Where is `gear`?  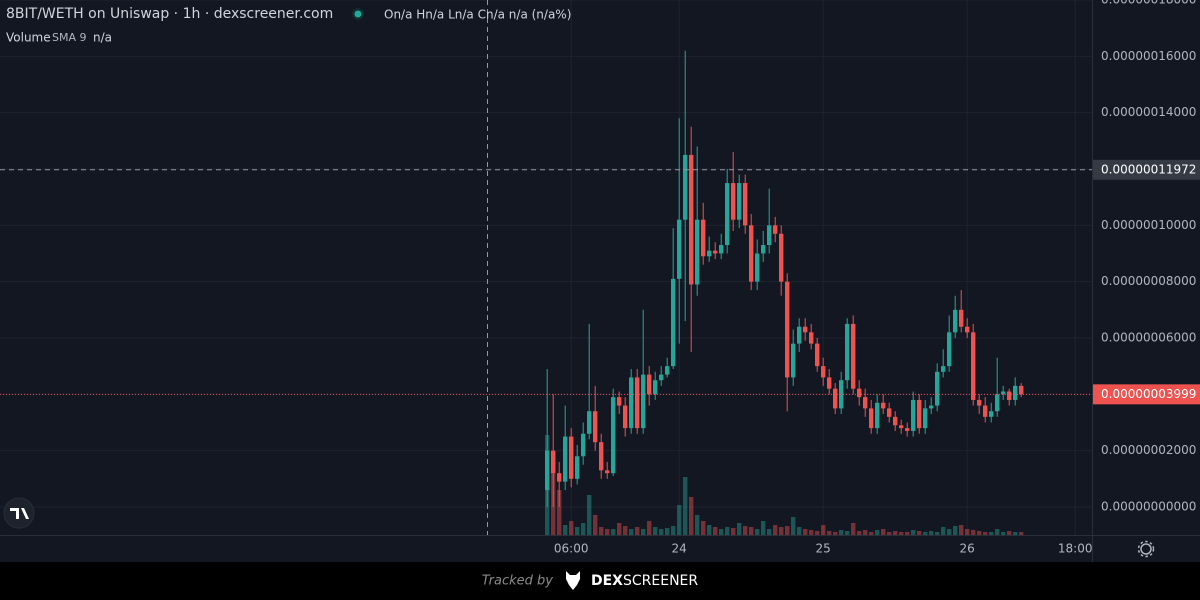 gear is located at coordinates (1146, 549).